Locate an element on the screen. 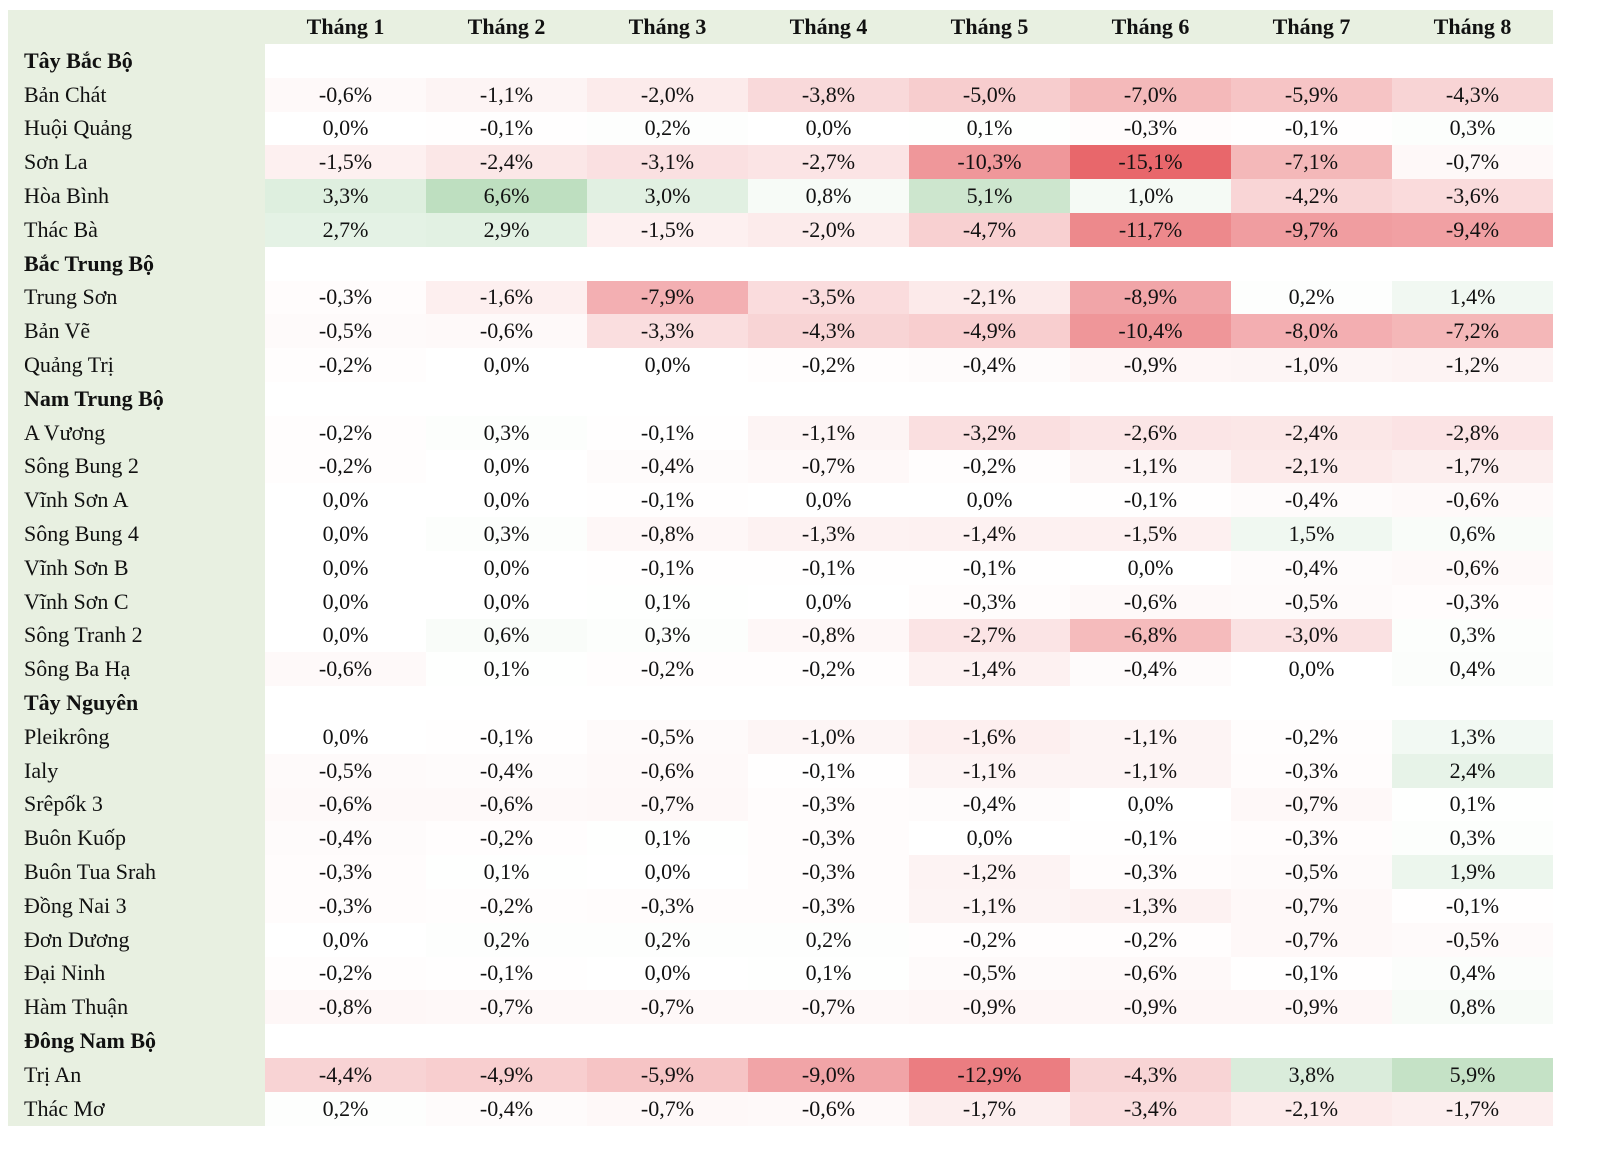 This screenshot has width=1600, height=1158. row-label: Sông Bung 4 is located at coordinates (136, 534).